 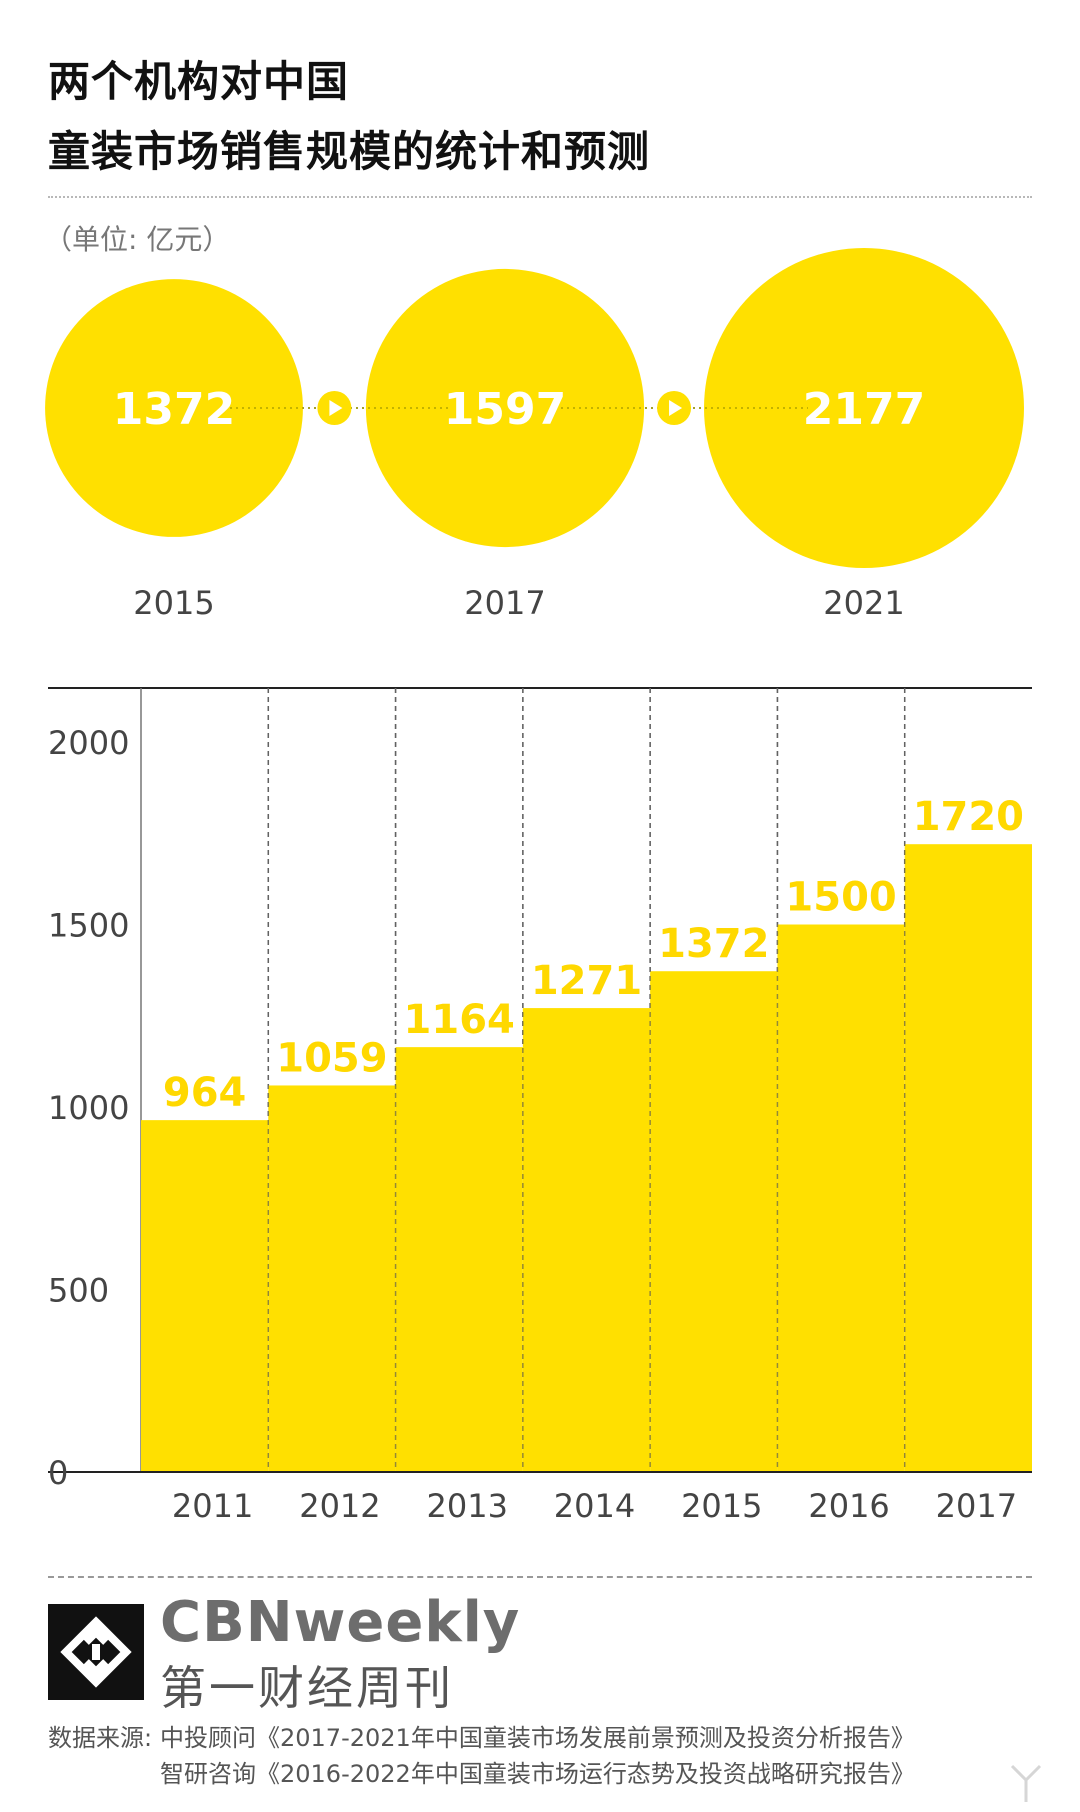 I want to click on bar-2012, so click(x=332, y=1278).